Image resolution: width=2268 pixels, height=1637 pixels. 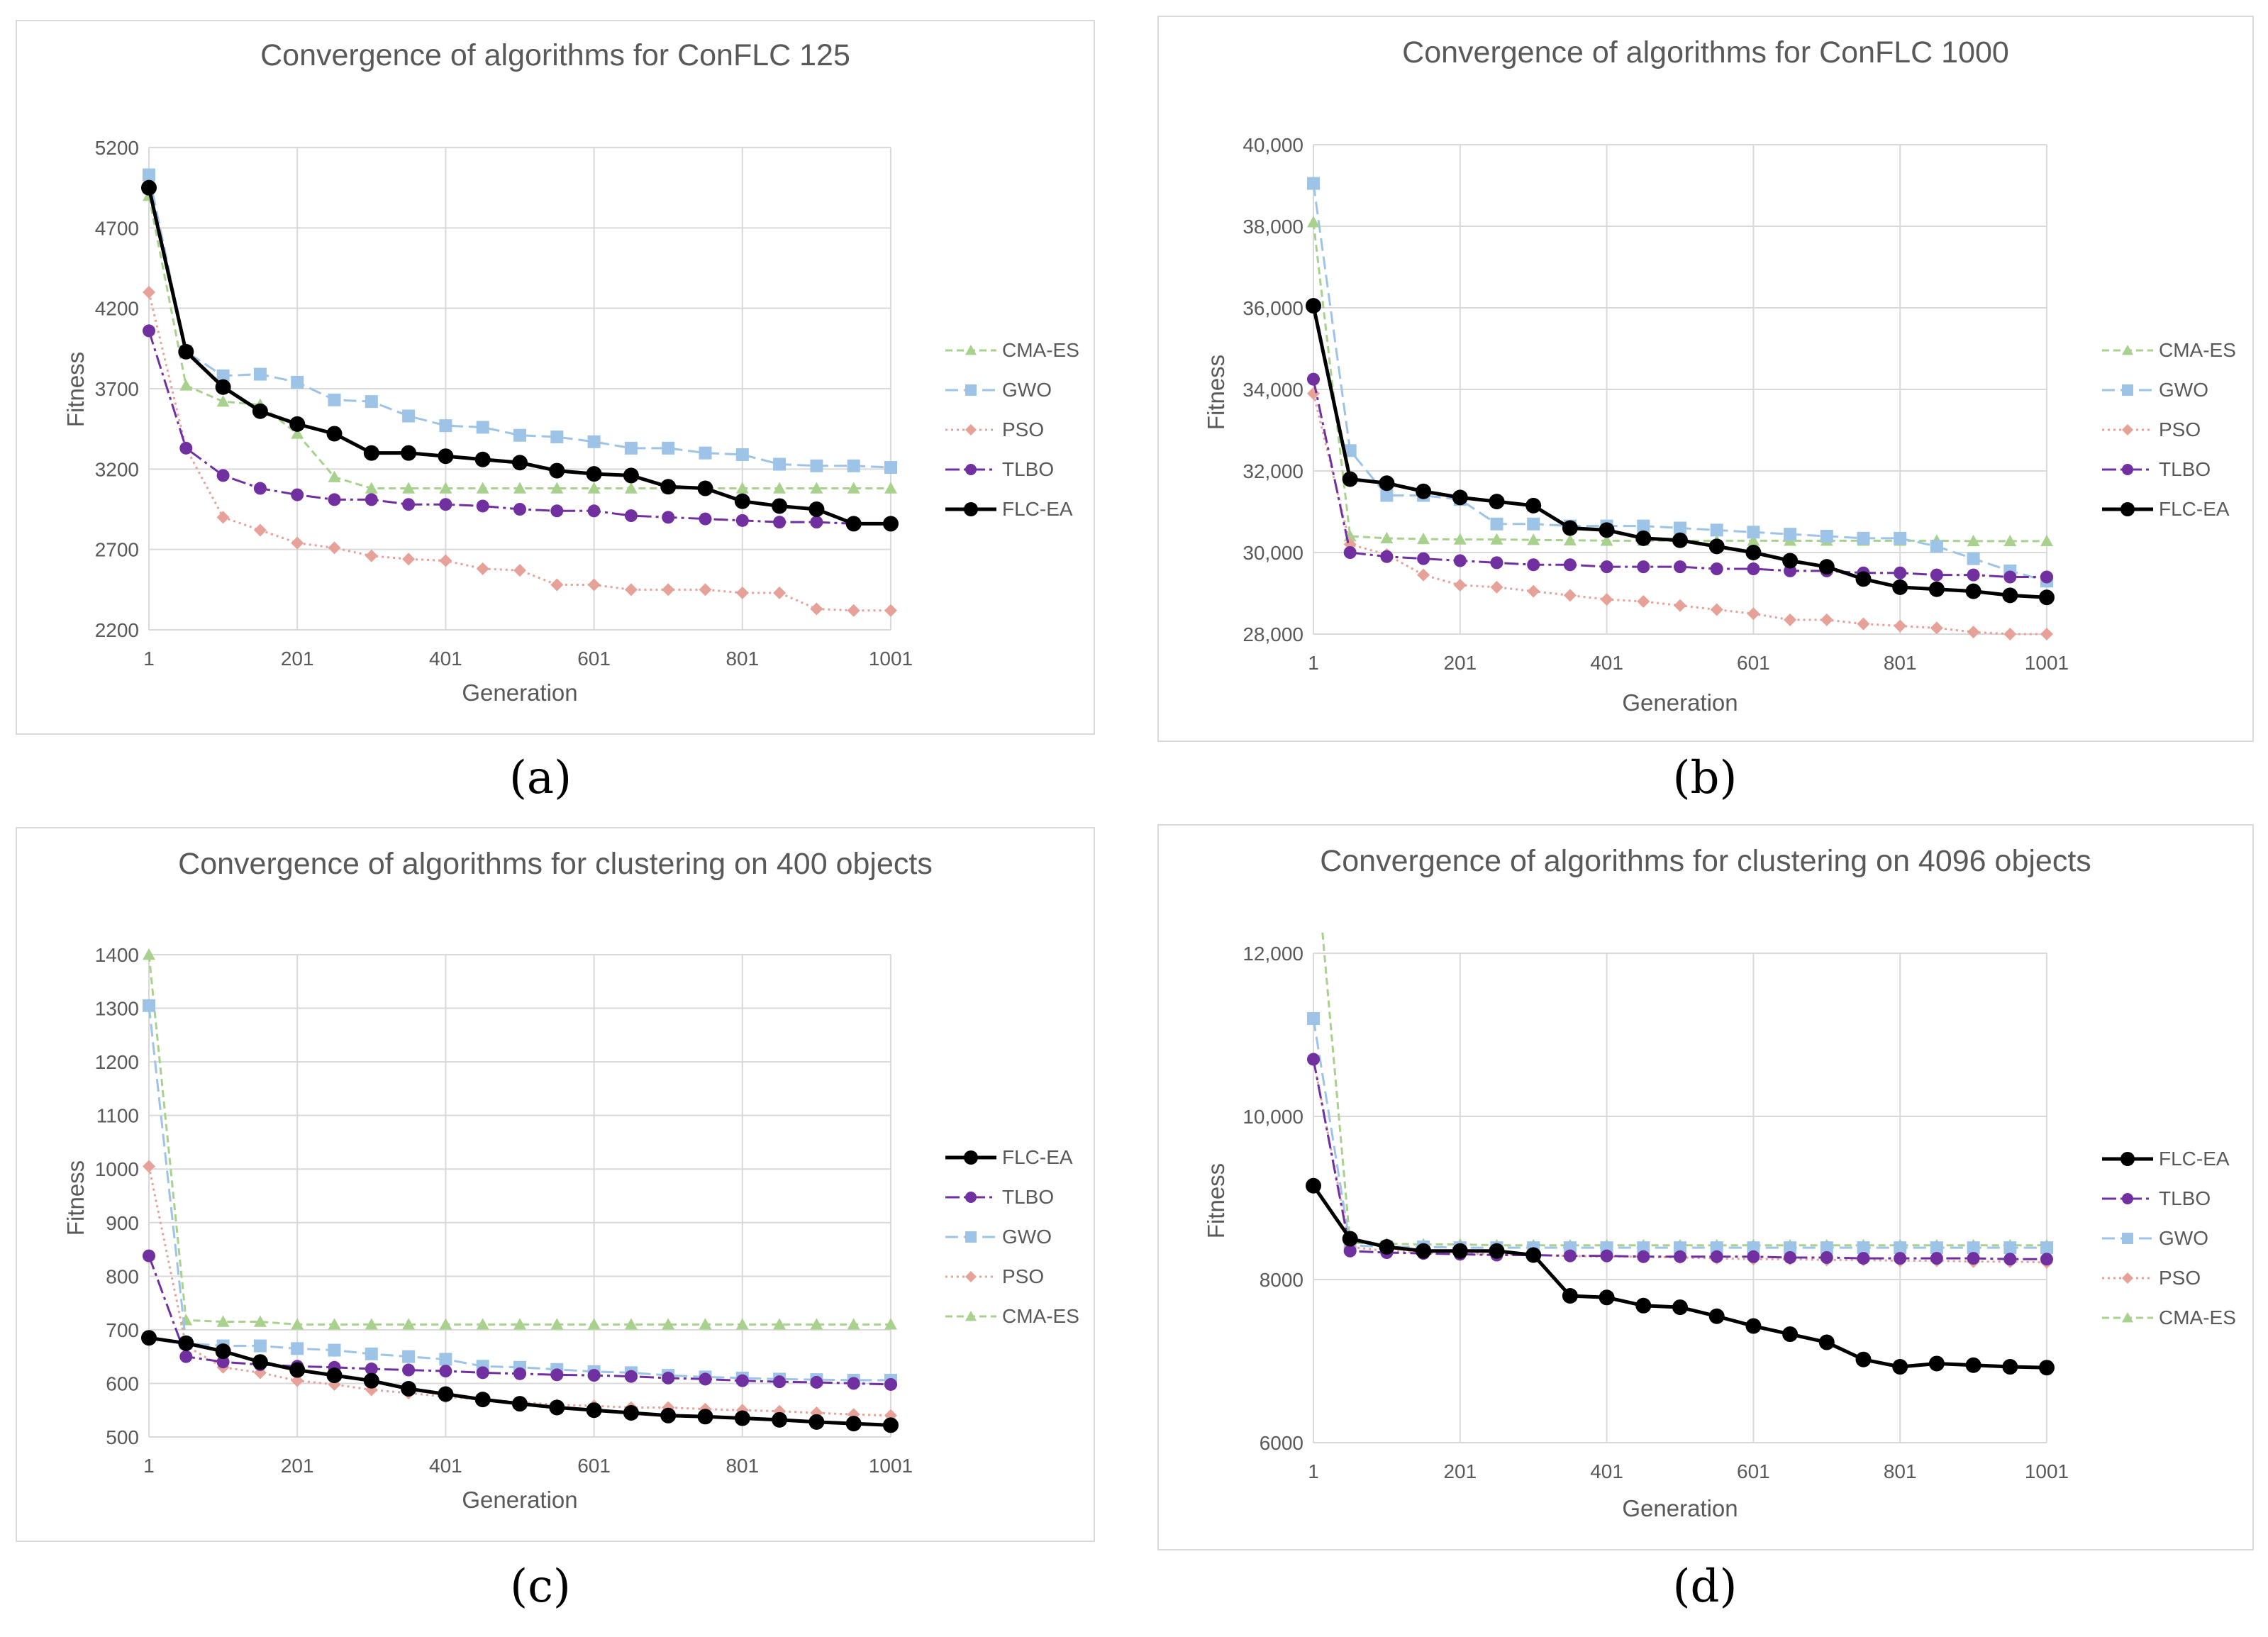 I want to click on y-axis-label: Fitness, so click(x=1216, y=1200).